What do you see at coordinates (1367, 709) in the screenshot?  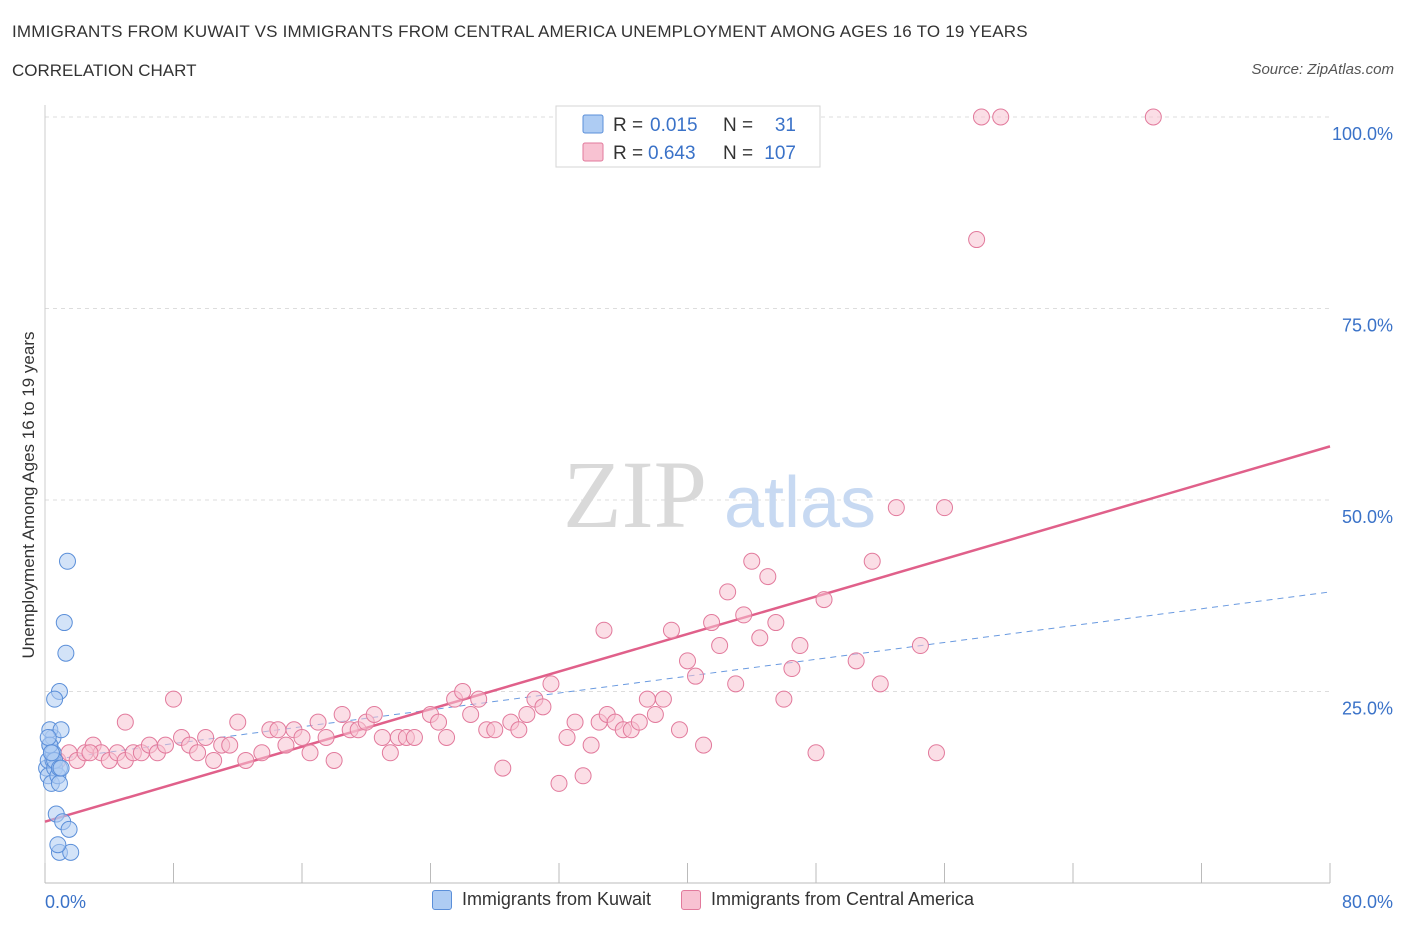 I see `y-tick-label: 25.0%` at bounding box center [1367, 709].